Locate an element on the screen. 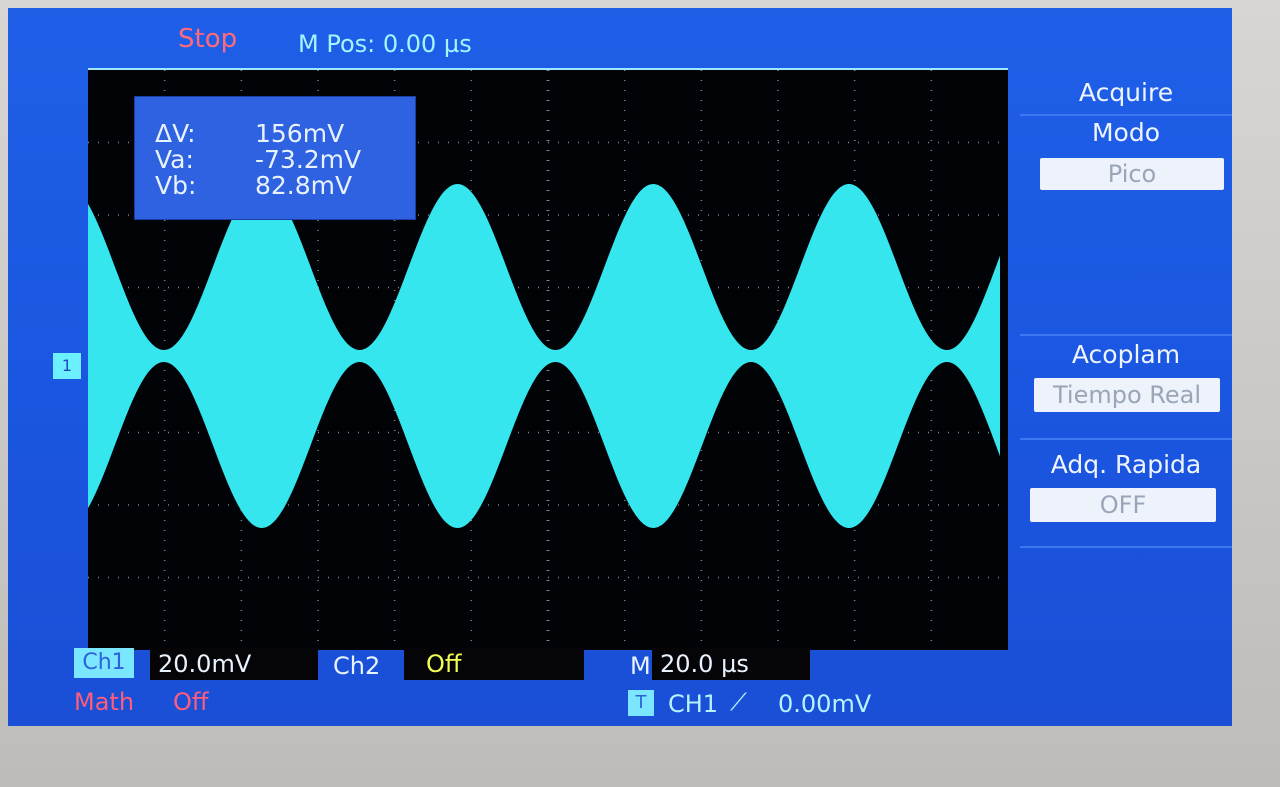 This screenshot has height=787, width=1280. run-status: Stop is located at coordinates (208, 39).